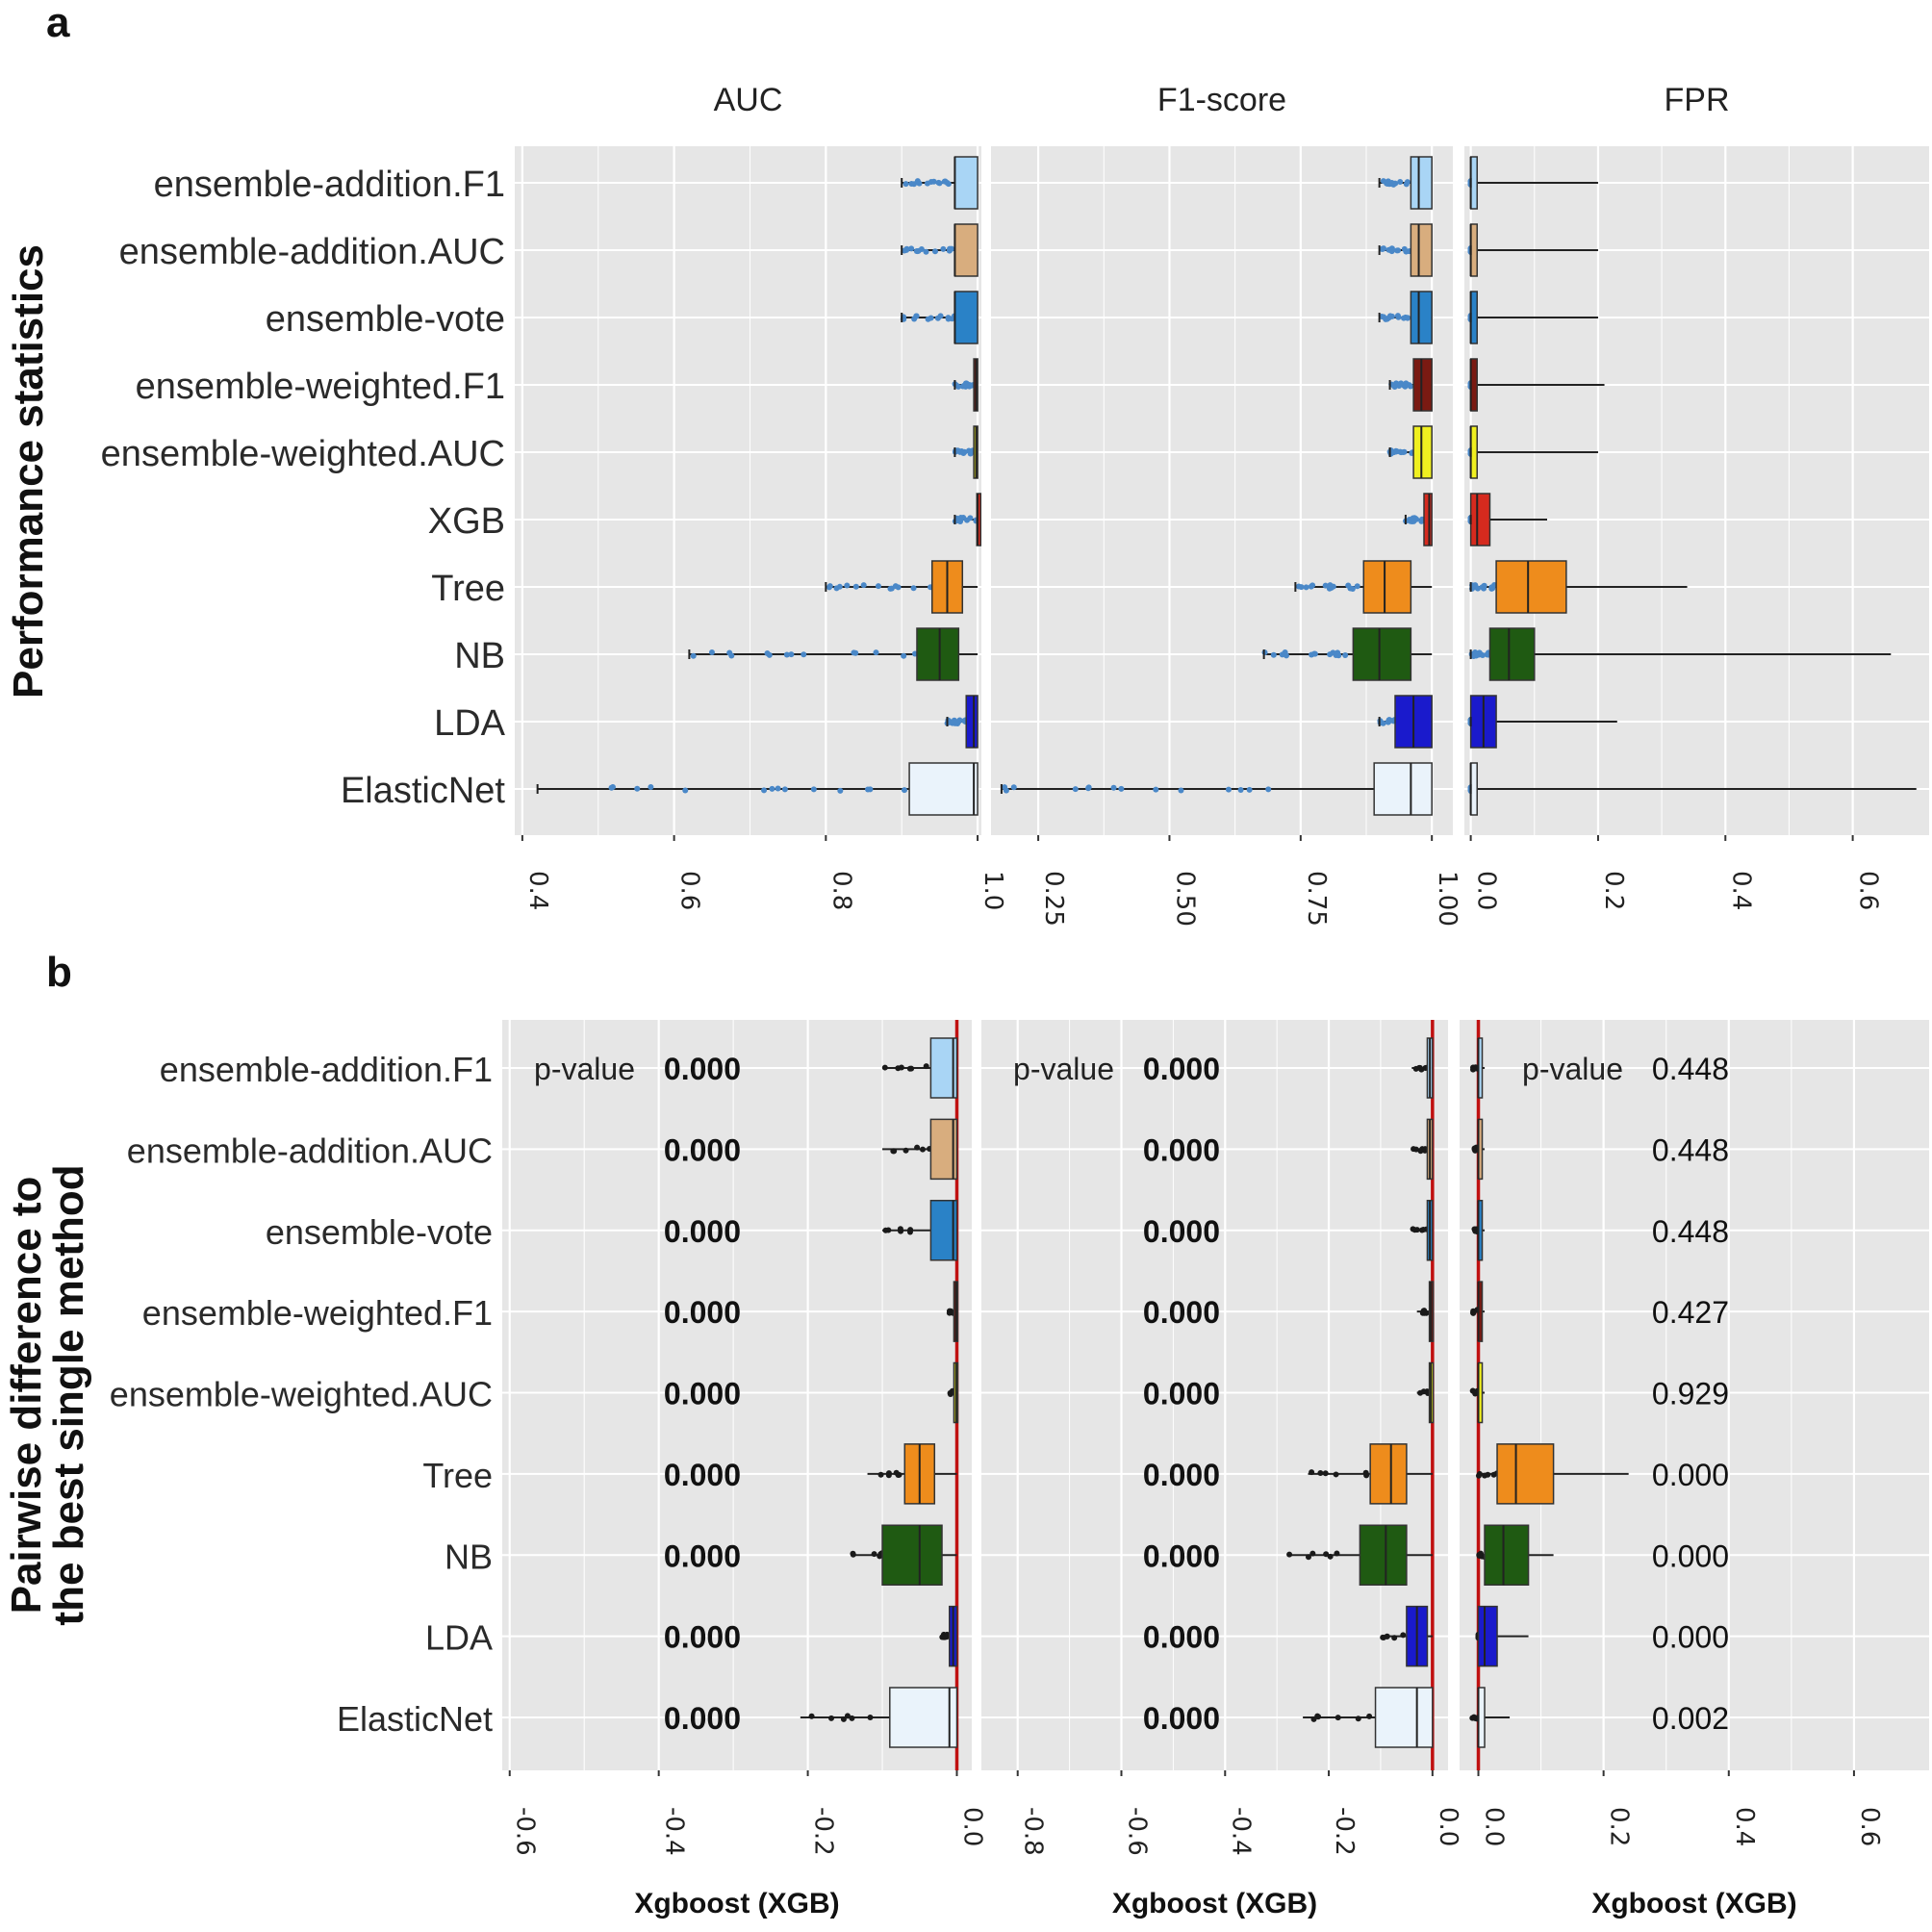 The width and height of the screenshot is (1932, 1932). Describe the element at coordinates (58, 23) in the screenshot. I see `panel-label-a: a` at that location.